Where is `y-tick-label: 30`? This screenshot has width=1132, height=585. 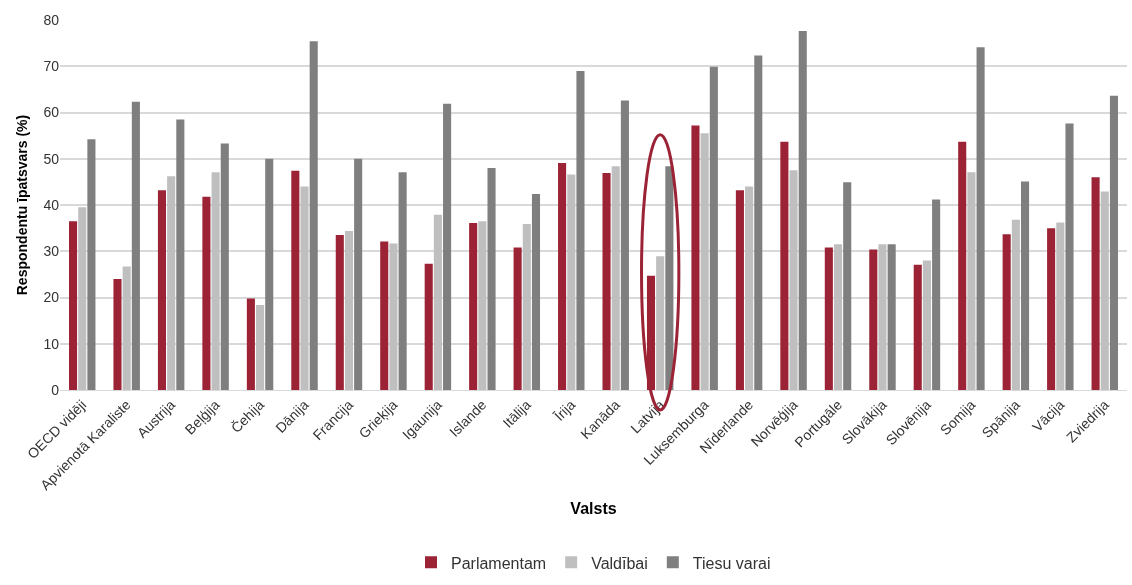
y-tick-label: 30 is located at coordinates (51, 251).